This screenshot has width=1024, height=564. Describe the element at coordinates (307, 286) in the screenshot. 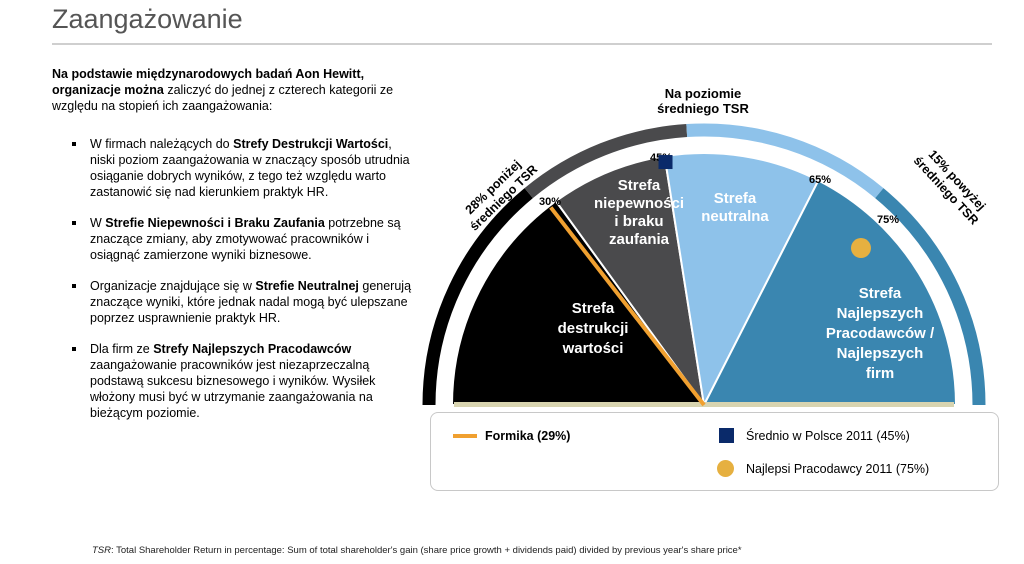

I see `bullet-bold: Strefie Neutralnej` at that location.